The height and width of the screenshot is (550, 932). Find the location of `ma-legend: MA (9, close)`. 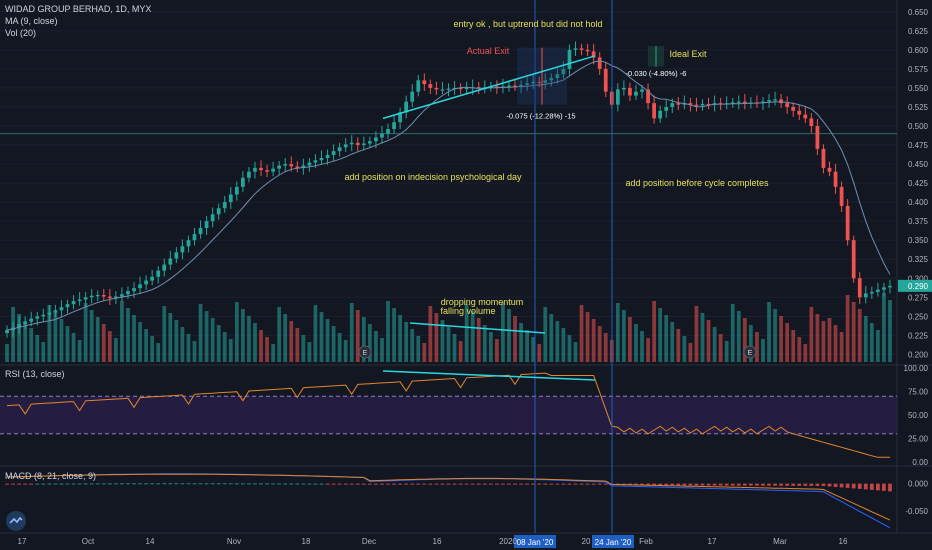

ma-legend: MA (9, close) is located at coordinates (31, 21).